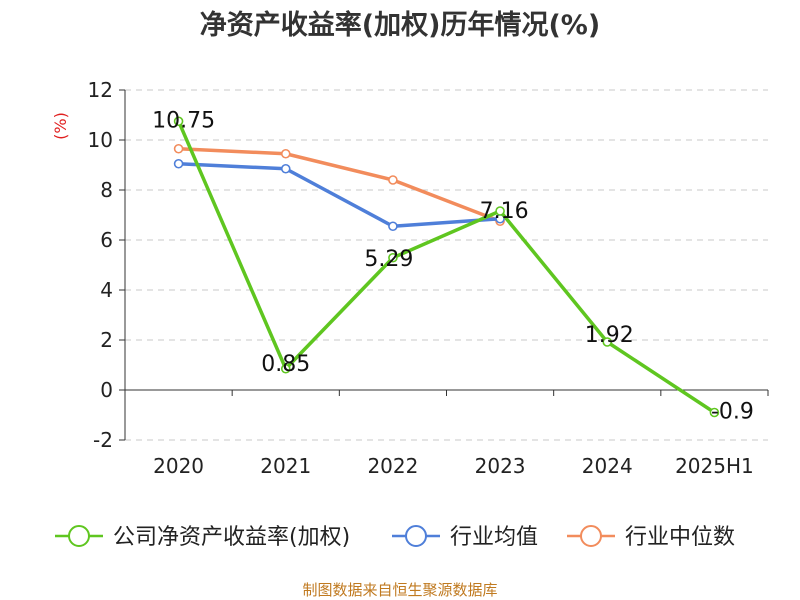 Image resolution: width=800 pixels, height=600 pixels. I want to click on x-tick-label: 2024, so click(607, 466).